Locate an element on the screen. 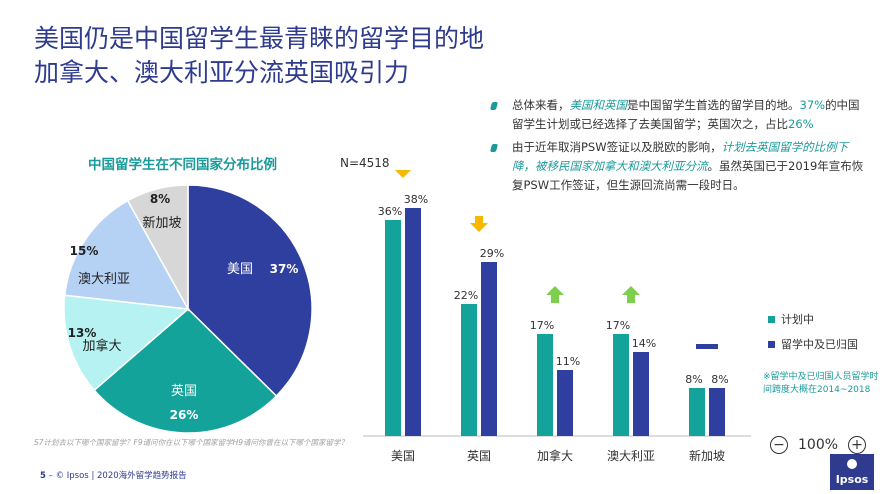 This screenshot has width=887, height=494. bullet-highlight: 计划去英国留学的比例下降，被移民国家加拿大和澳大利亚分流 is located at coordinates (680, 156).